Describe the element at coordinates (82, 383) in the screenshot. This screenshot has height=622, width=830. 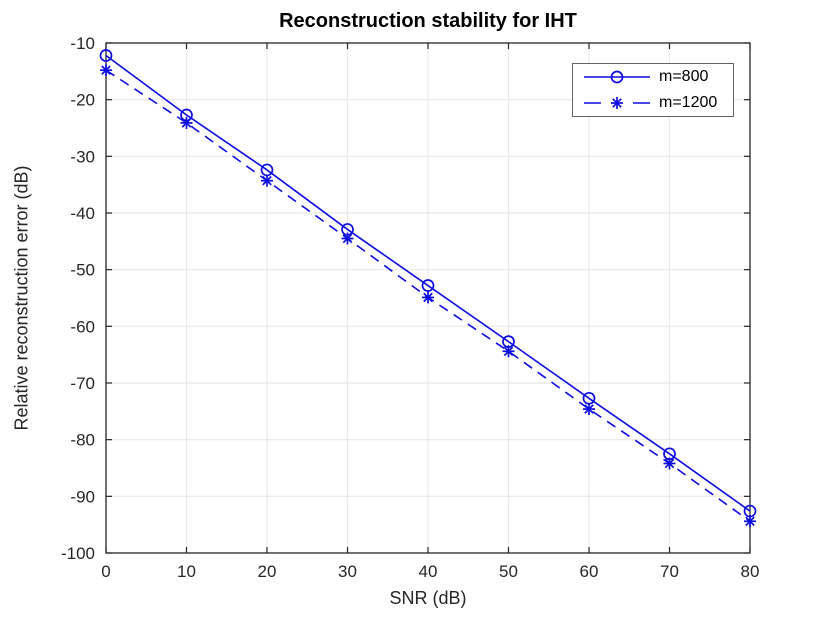
I see `y-tick-label: -70` at that location.